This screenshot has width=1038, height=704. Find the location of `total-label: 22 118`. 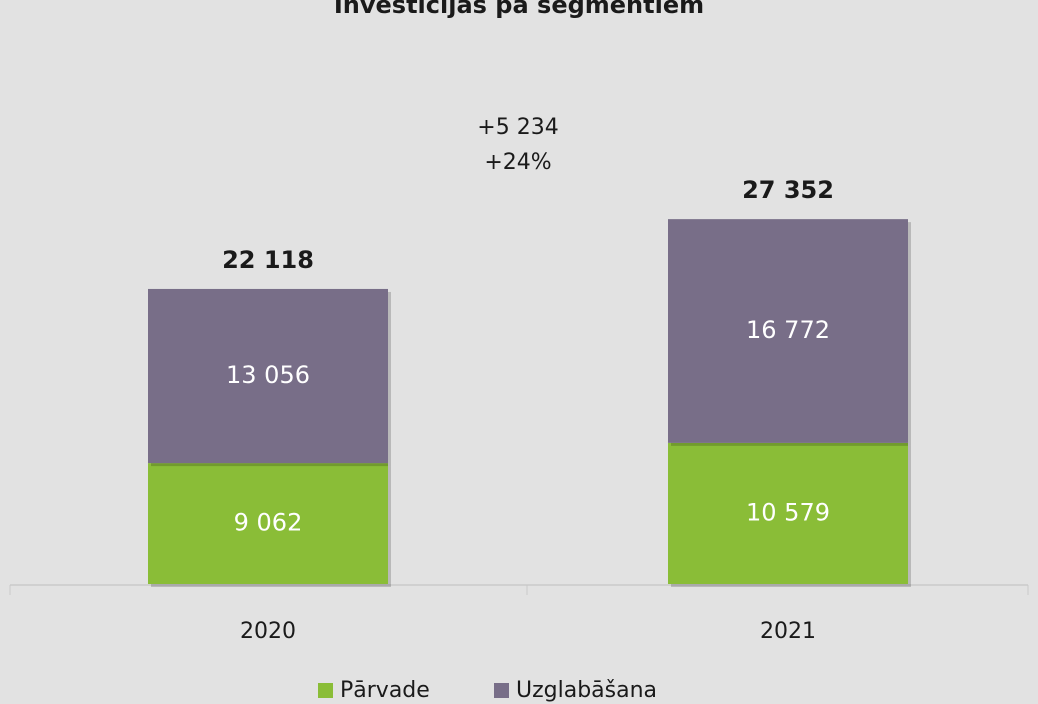

total-label: 22 118 is located at coordinates (268, 260).